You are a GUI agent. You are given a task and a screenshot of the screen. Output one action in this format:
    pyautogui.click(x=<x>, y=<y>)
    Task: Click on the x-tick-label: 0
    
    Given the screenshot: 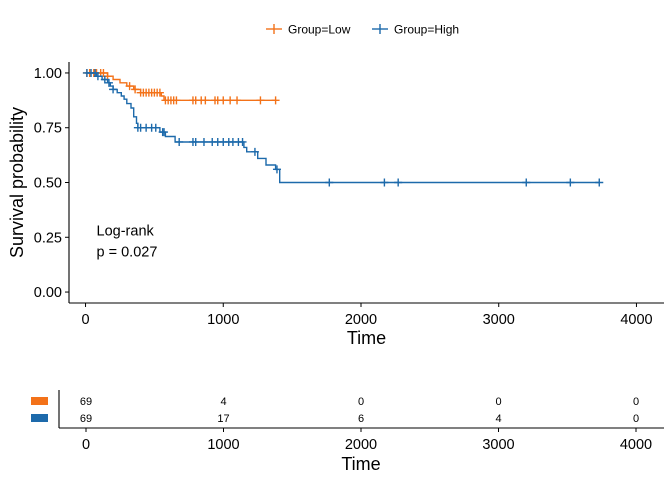 What is the action you would take?
    pyautogui.click(x=85, y=320)
    